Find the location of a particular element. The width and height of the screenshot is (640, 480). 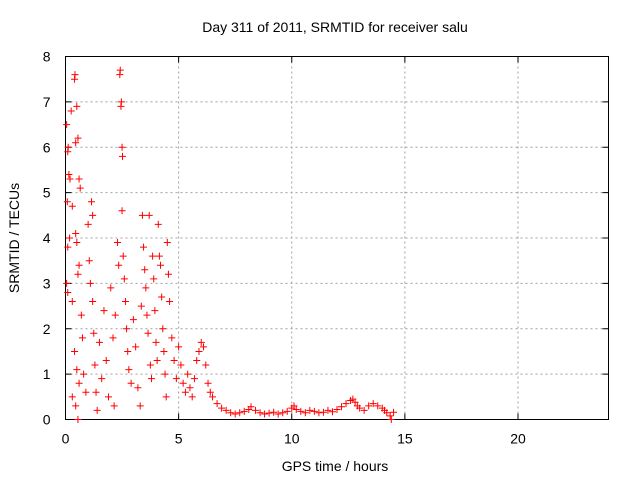

y-tick-label: 4 is located at coordinates (47, 238).